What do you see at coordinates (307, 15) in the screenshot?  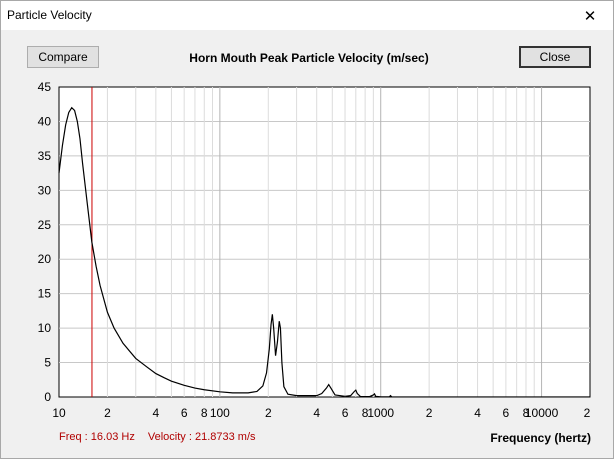 I see `title-bar: Particle Velocity ✕` at bounding box center [307, 15].